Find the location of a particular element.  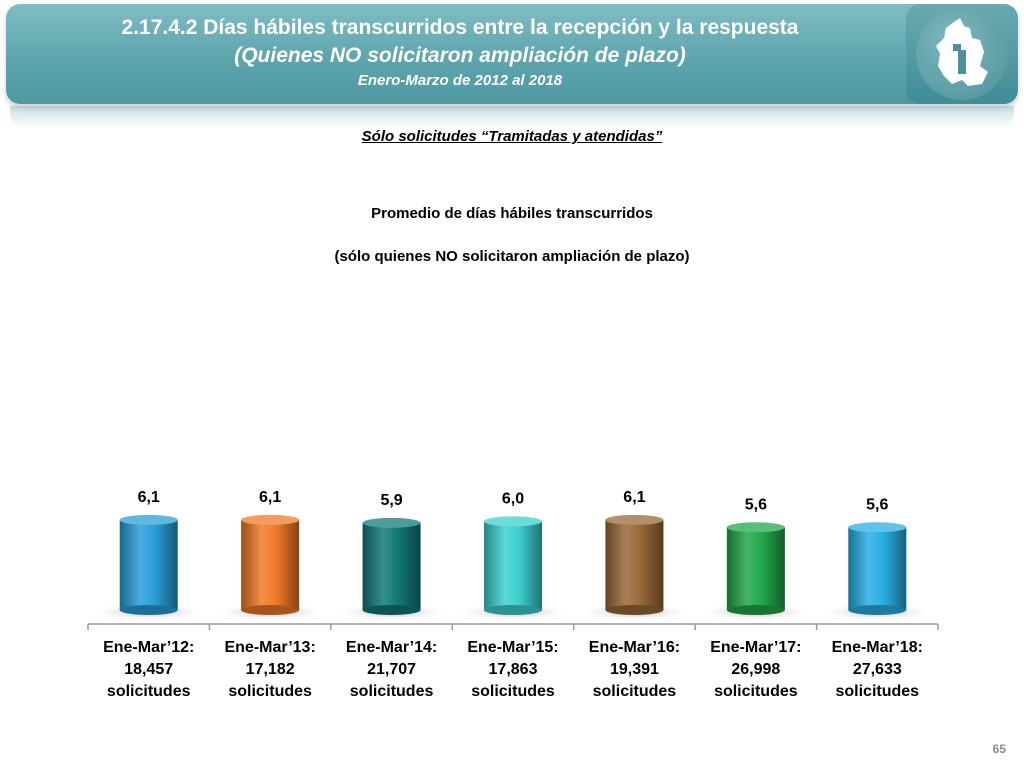

title-banner is located at coordinates (512, 54).